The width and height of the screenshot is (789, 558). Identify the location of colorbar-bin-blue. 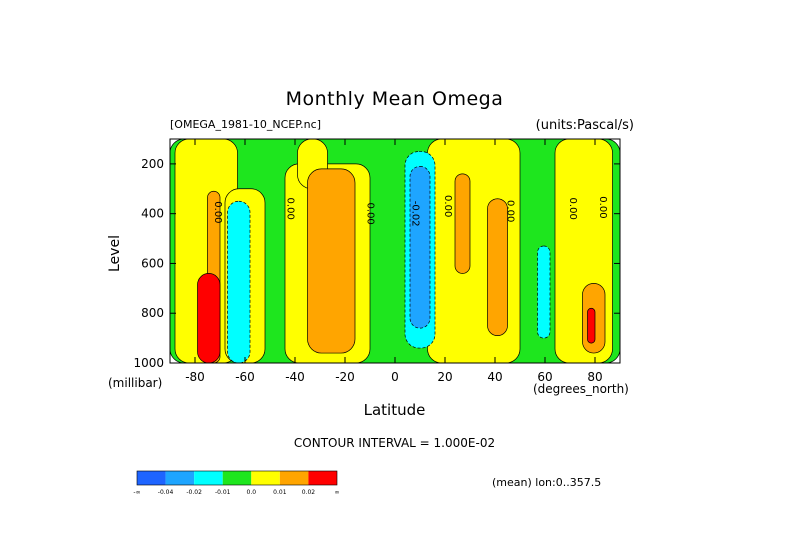
(180, 478).